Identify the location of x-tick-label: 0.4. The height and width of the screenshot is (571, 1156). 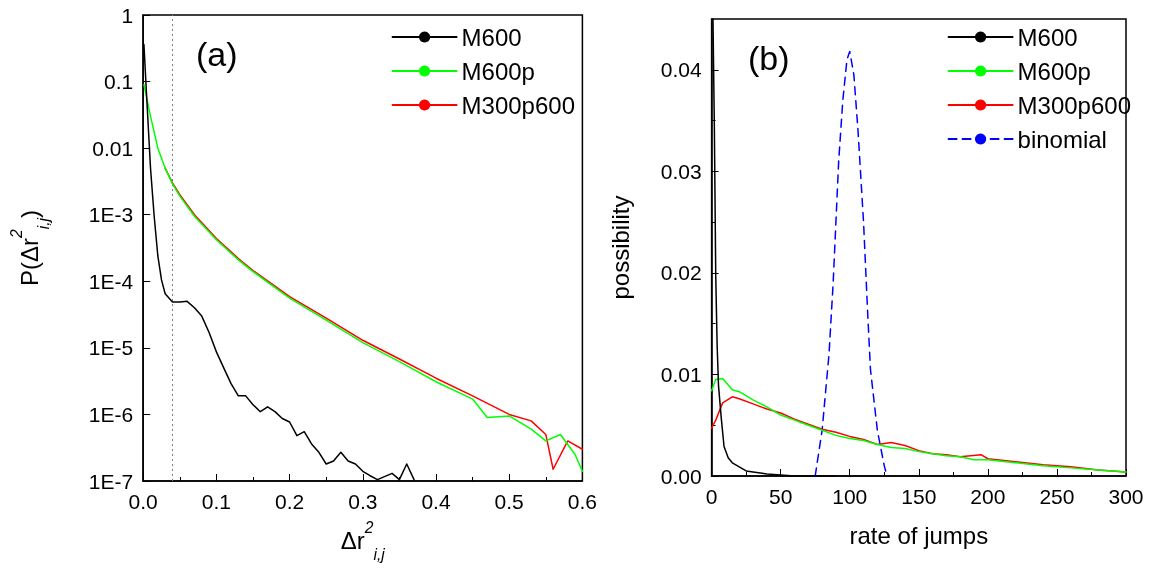
(436, 501).